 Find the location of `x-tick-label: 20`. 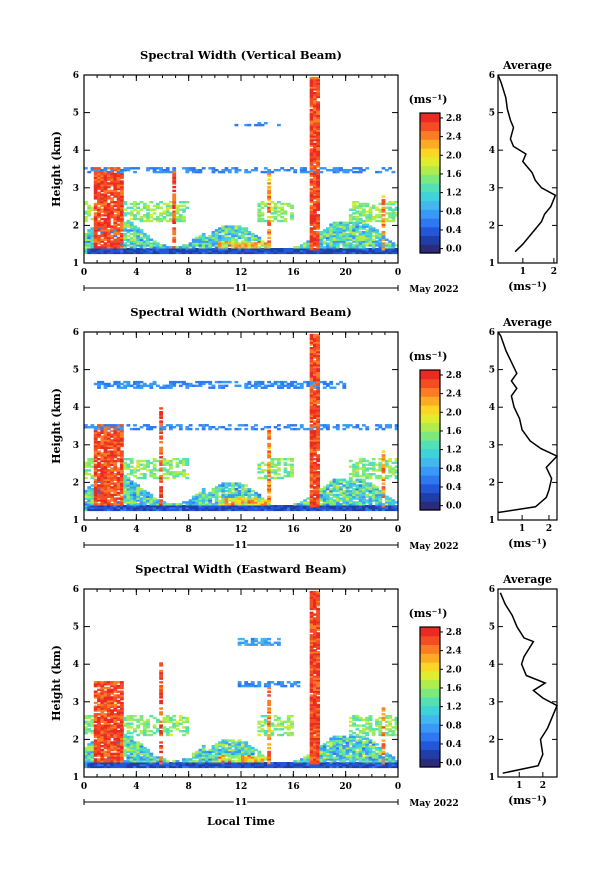

x-tick-label: 20 is located at coordinates (345, 273).